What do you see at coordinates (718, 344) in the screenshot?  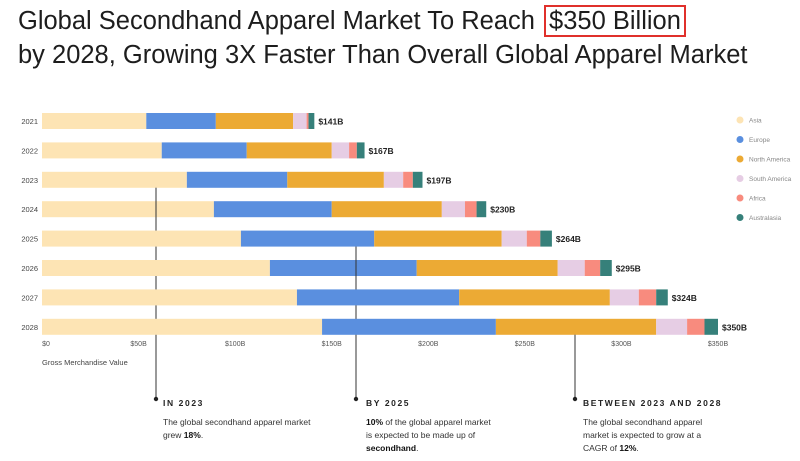 I see `x-tick-label: $350B` at bounding box center [718, 344].